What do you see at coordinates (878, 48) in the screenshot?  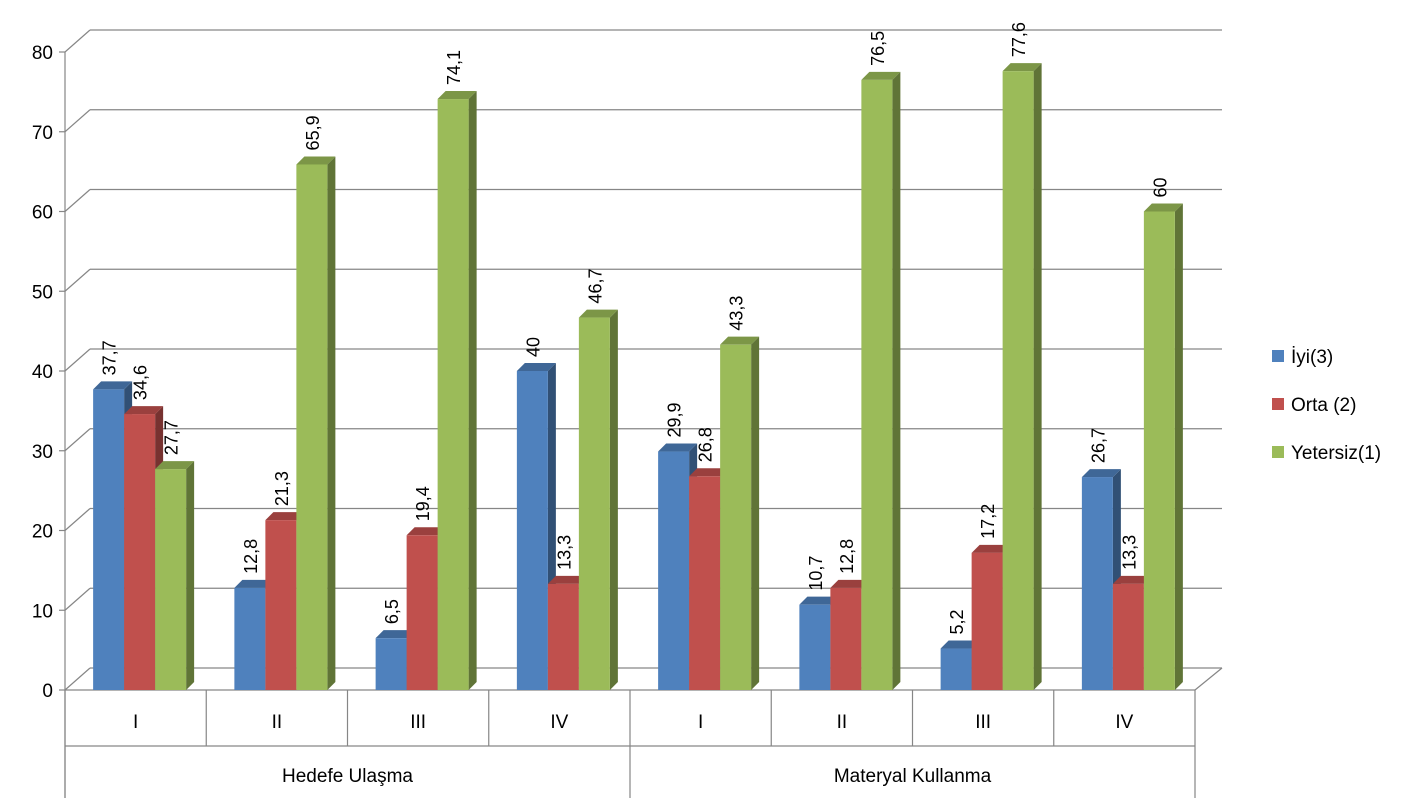 I see `data-label: 76,5` at bounding box center [878, 48].